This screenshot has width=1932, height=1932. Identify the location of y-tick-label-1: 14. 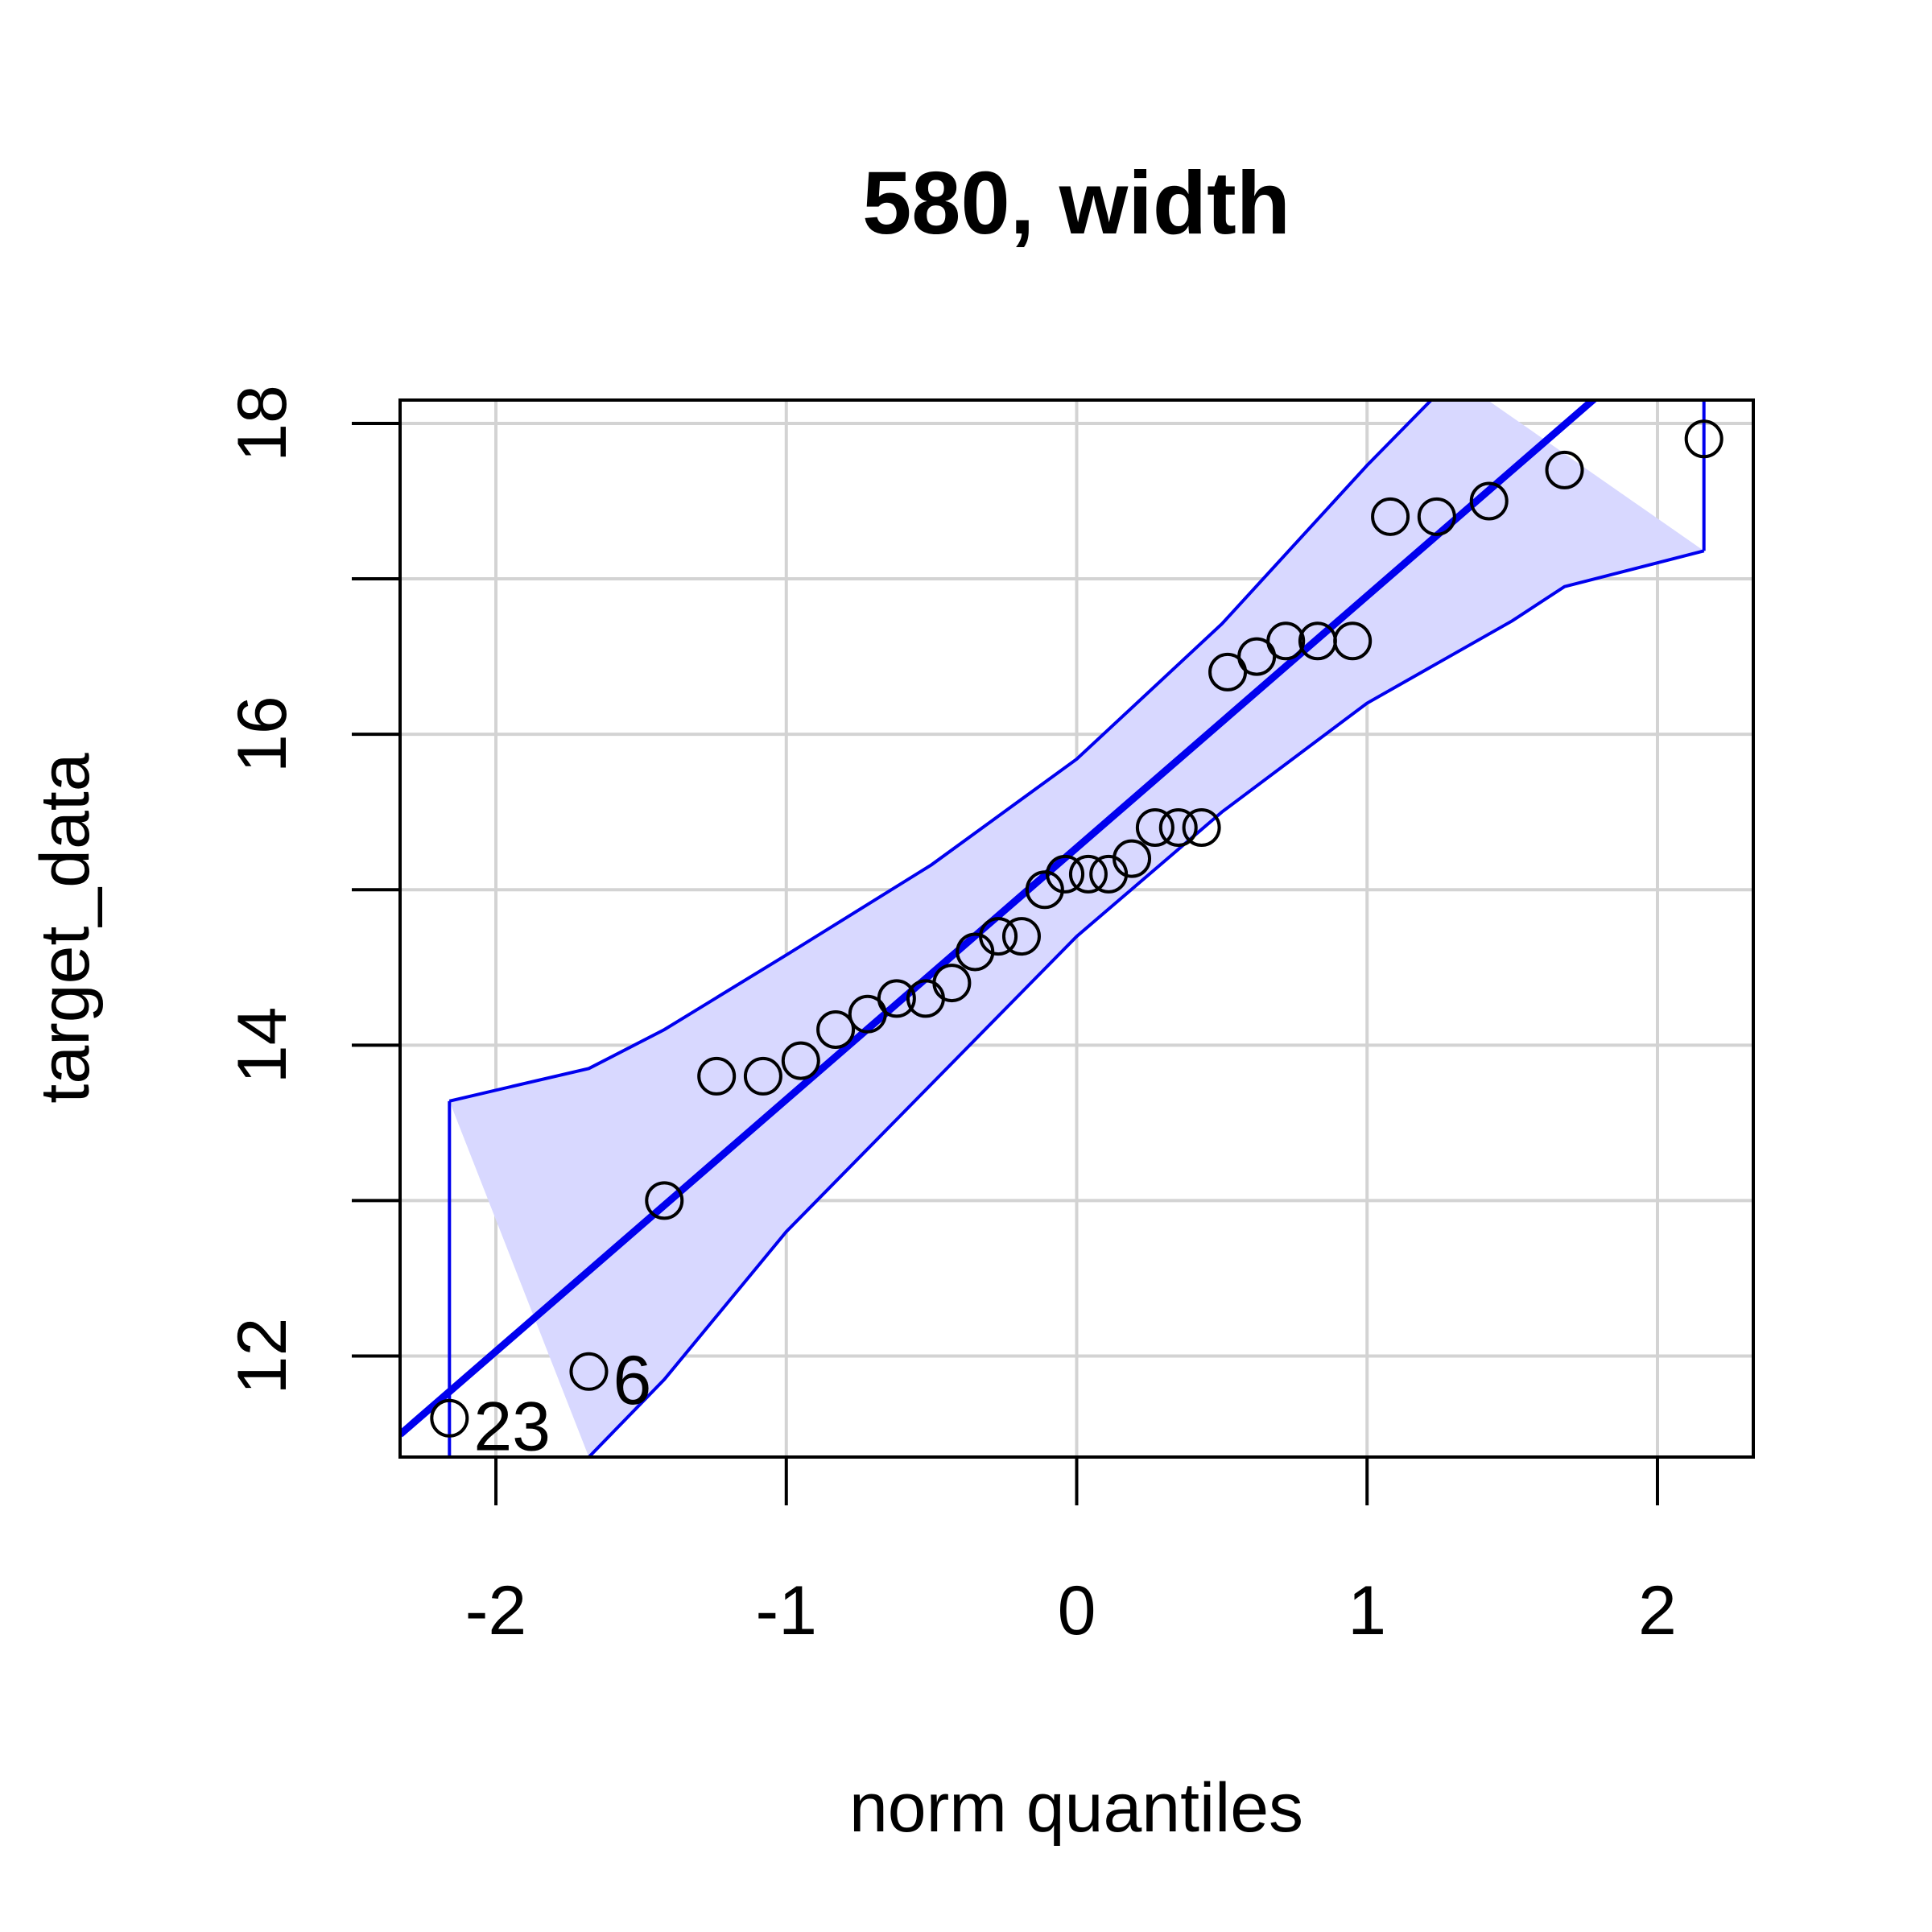
(262, 1045).